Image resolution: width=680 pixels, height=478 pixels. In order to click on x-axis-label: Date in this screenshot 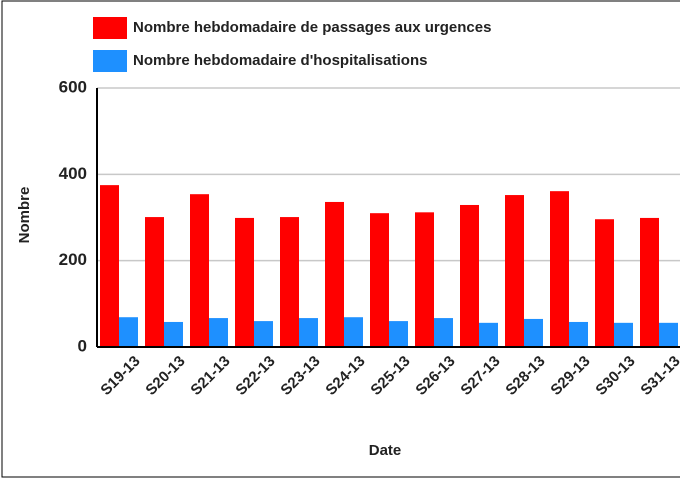, I will do `click(385, 450)`.